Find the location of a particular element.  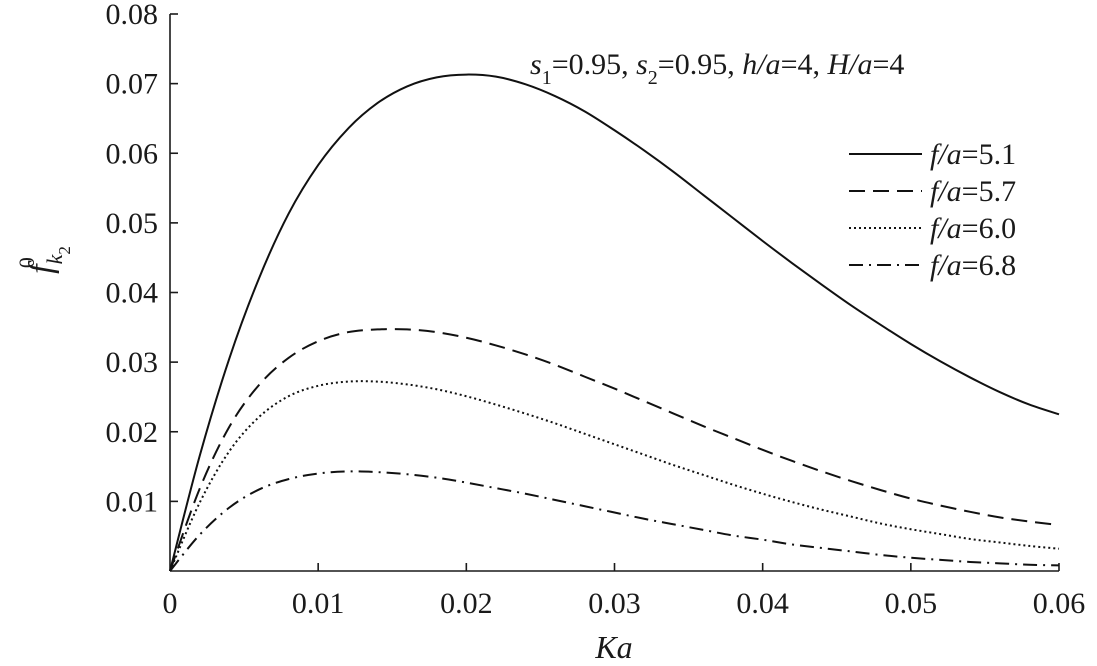

legend-label-value: =5.1 is located at coordinates (989, 154).